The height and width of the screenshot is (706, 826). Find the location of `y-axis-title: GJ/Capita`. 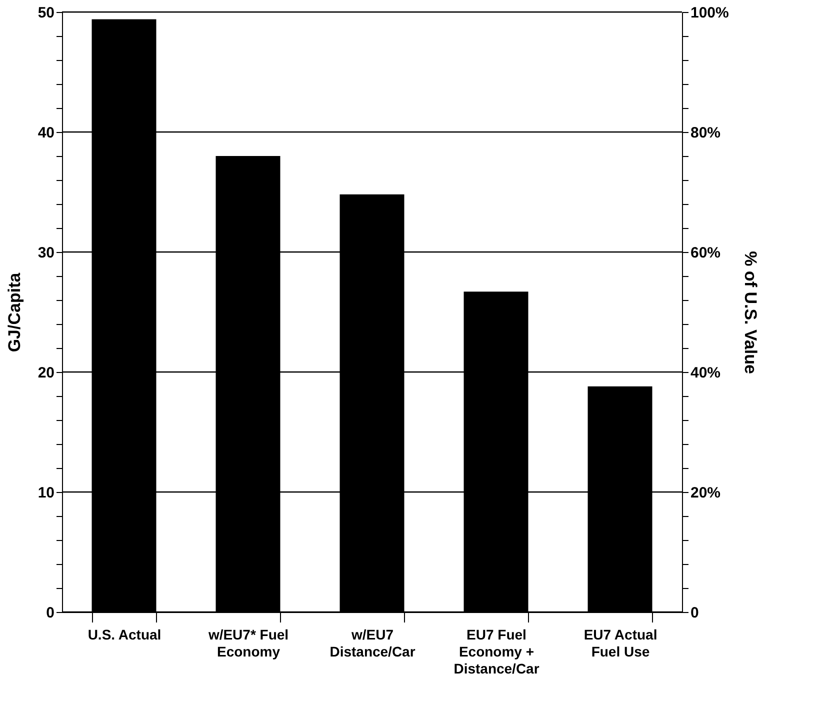

y-axis-title: GJ/Capita is located at coordinates (14, 312).